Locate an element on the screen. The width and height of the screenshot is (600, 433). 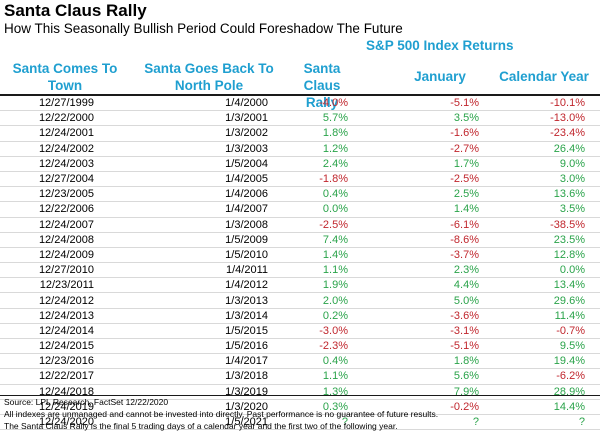
start-date-cell: 12/24/2012 is located at coordinates (66, 300).